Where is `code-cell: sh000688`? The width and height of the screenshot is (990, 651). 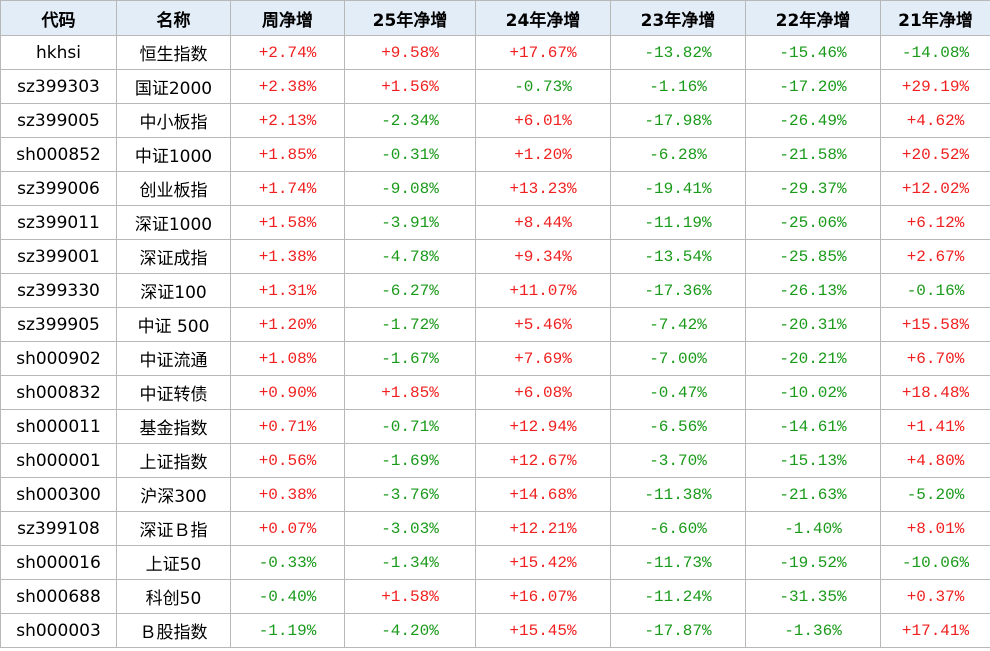 code-cell: sh000688 is located at coordinates (58, 596).